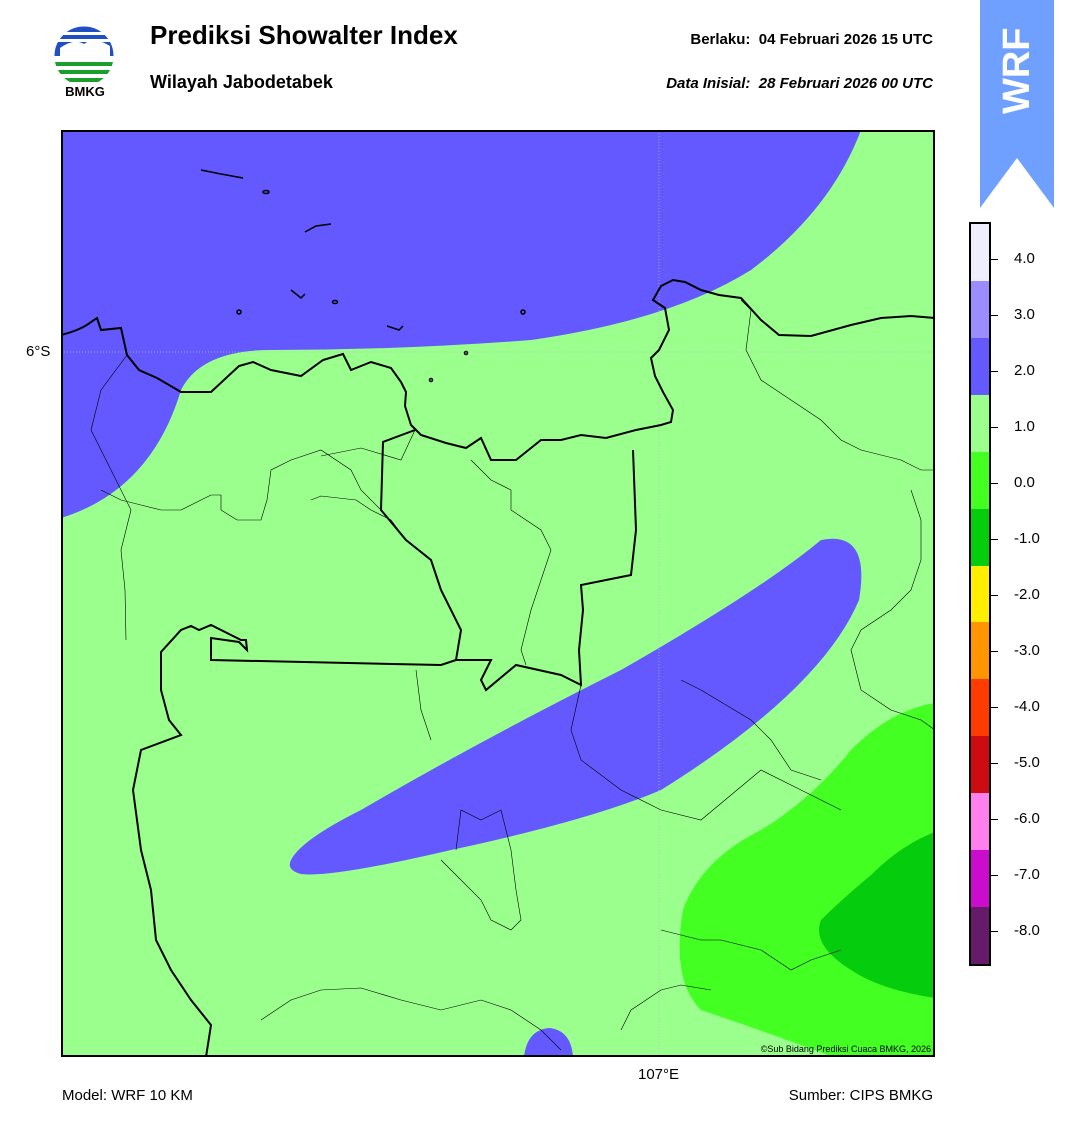 The width and height of the screenshot is (1068, 1128). I want to click on colorbar-label: -4.0, so click(1027, 706).